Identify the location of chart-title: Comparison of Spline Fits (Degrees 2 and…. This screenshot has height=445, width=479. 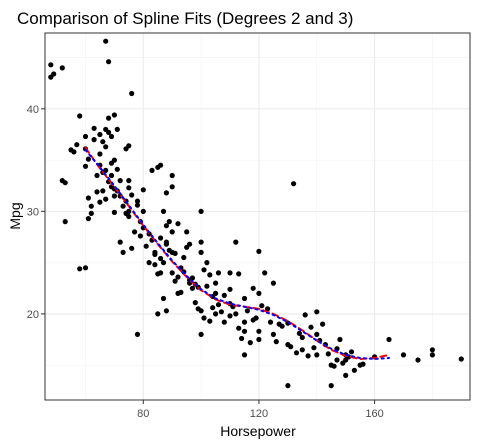
(185, 18).